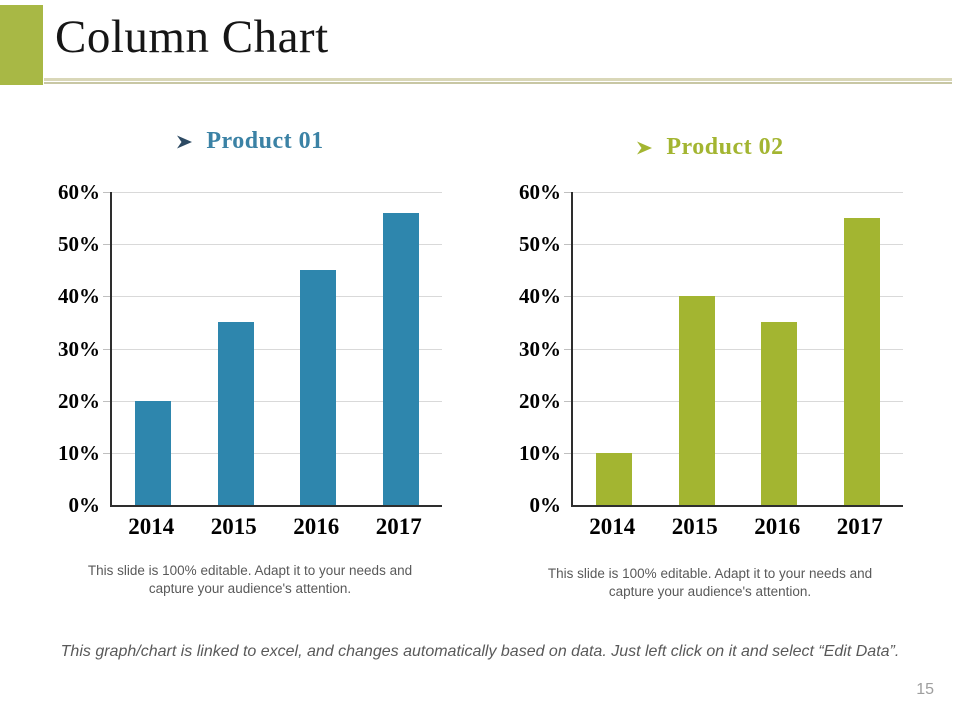 Image resolution: width=960 pixels, height=720 pixels. I want to click on page-number: 15, so click(925, 689).